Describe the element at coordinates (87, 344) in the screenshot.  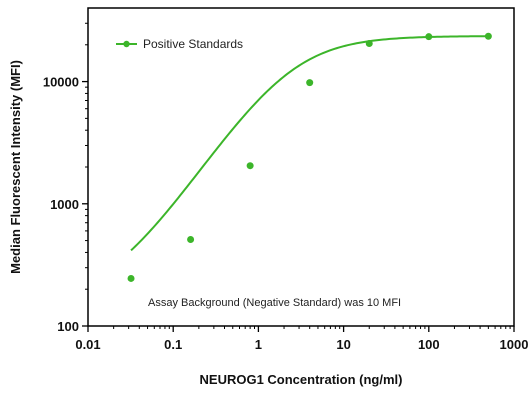
I see `x-tick-label: 0.01` at that location.